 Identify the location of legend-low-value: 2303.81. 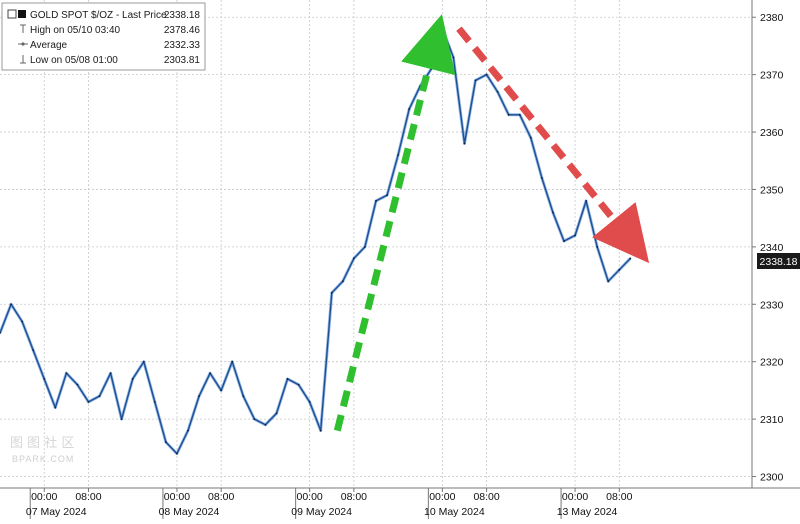
(182, 60).